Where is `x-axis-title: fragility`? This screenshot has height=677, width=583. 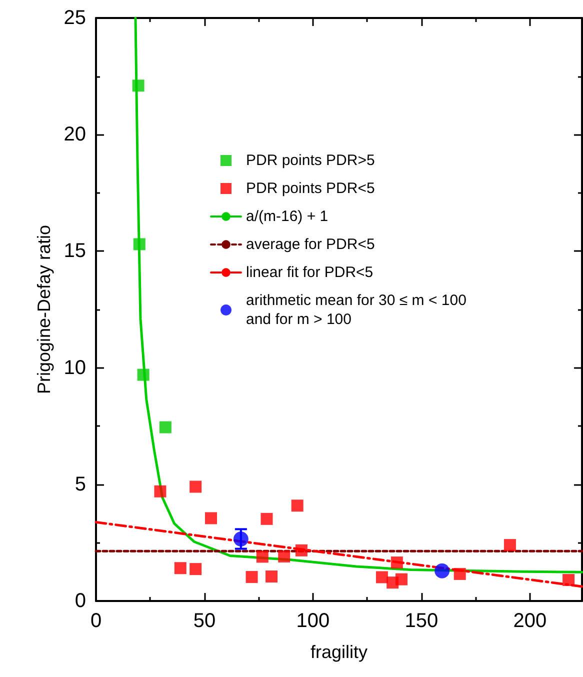
x-axis-title: fragility is located at coordinates (339, 652).